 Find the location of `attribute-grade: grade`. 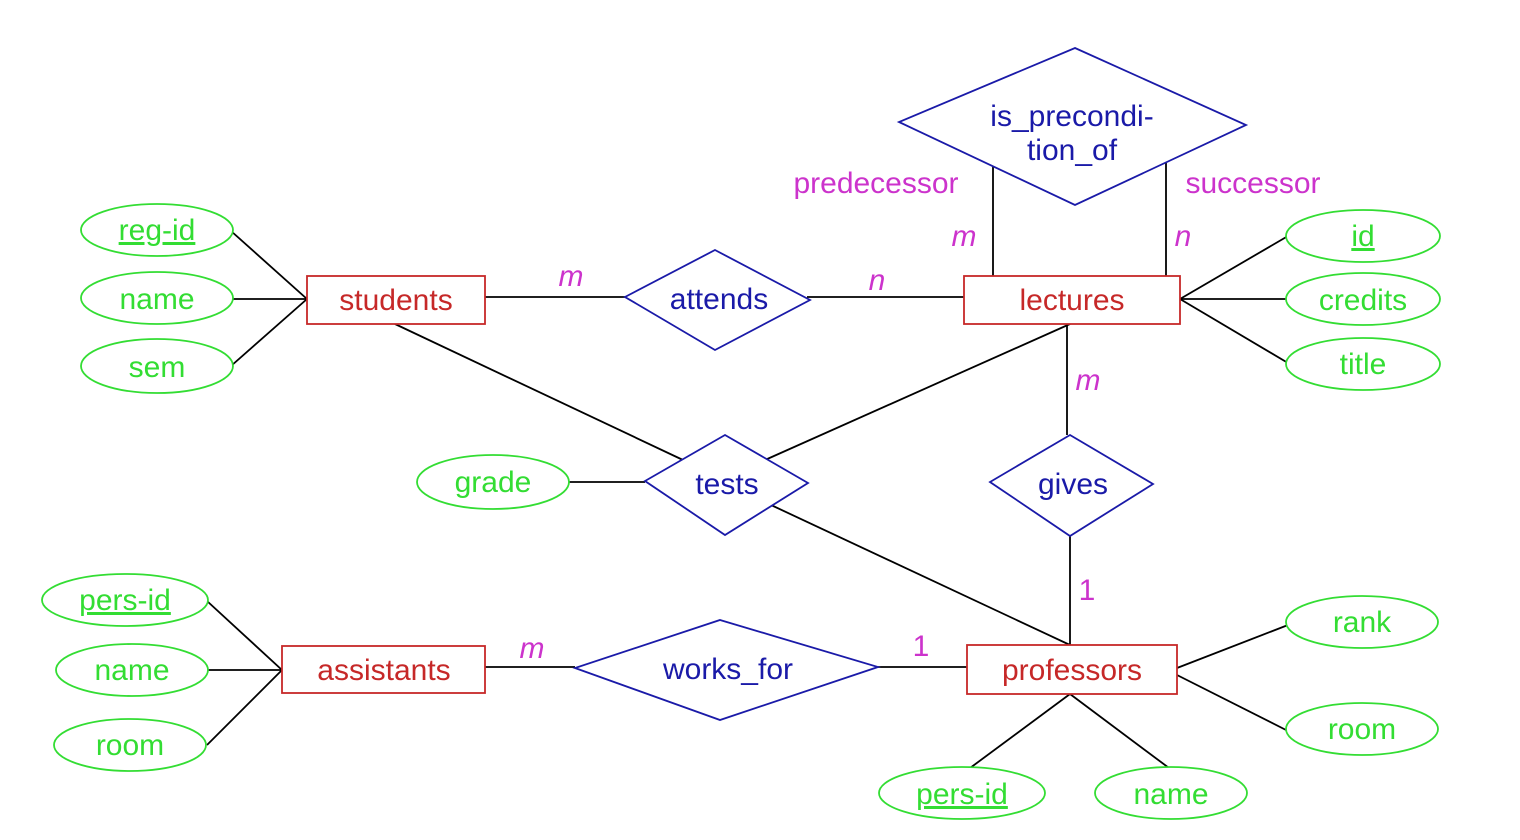

attribute-grade: grade is located at coordinates (493, 482).